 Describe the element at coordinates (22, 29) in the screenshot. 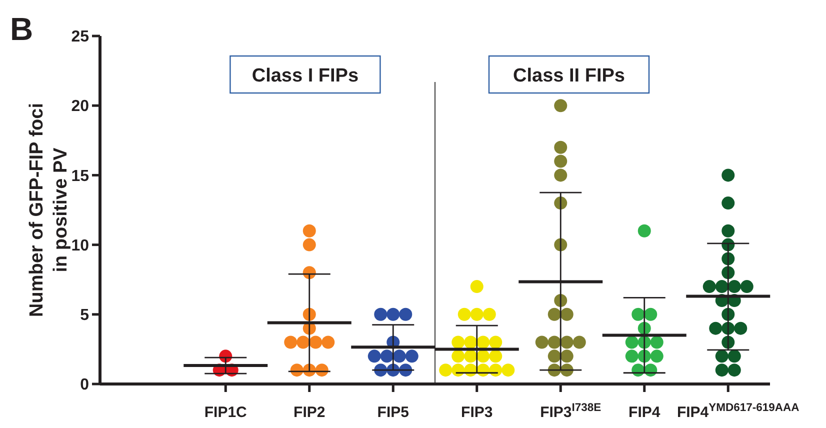

I see `text: B` at that location.